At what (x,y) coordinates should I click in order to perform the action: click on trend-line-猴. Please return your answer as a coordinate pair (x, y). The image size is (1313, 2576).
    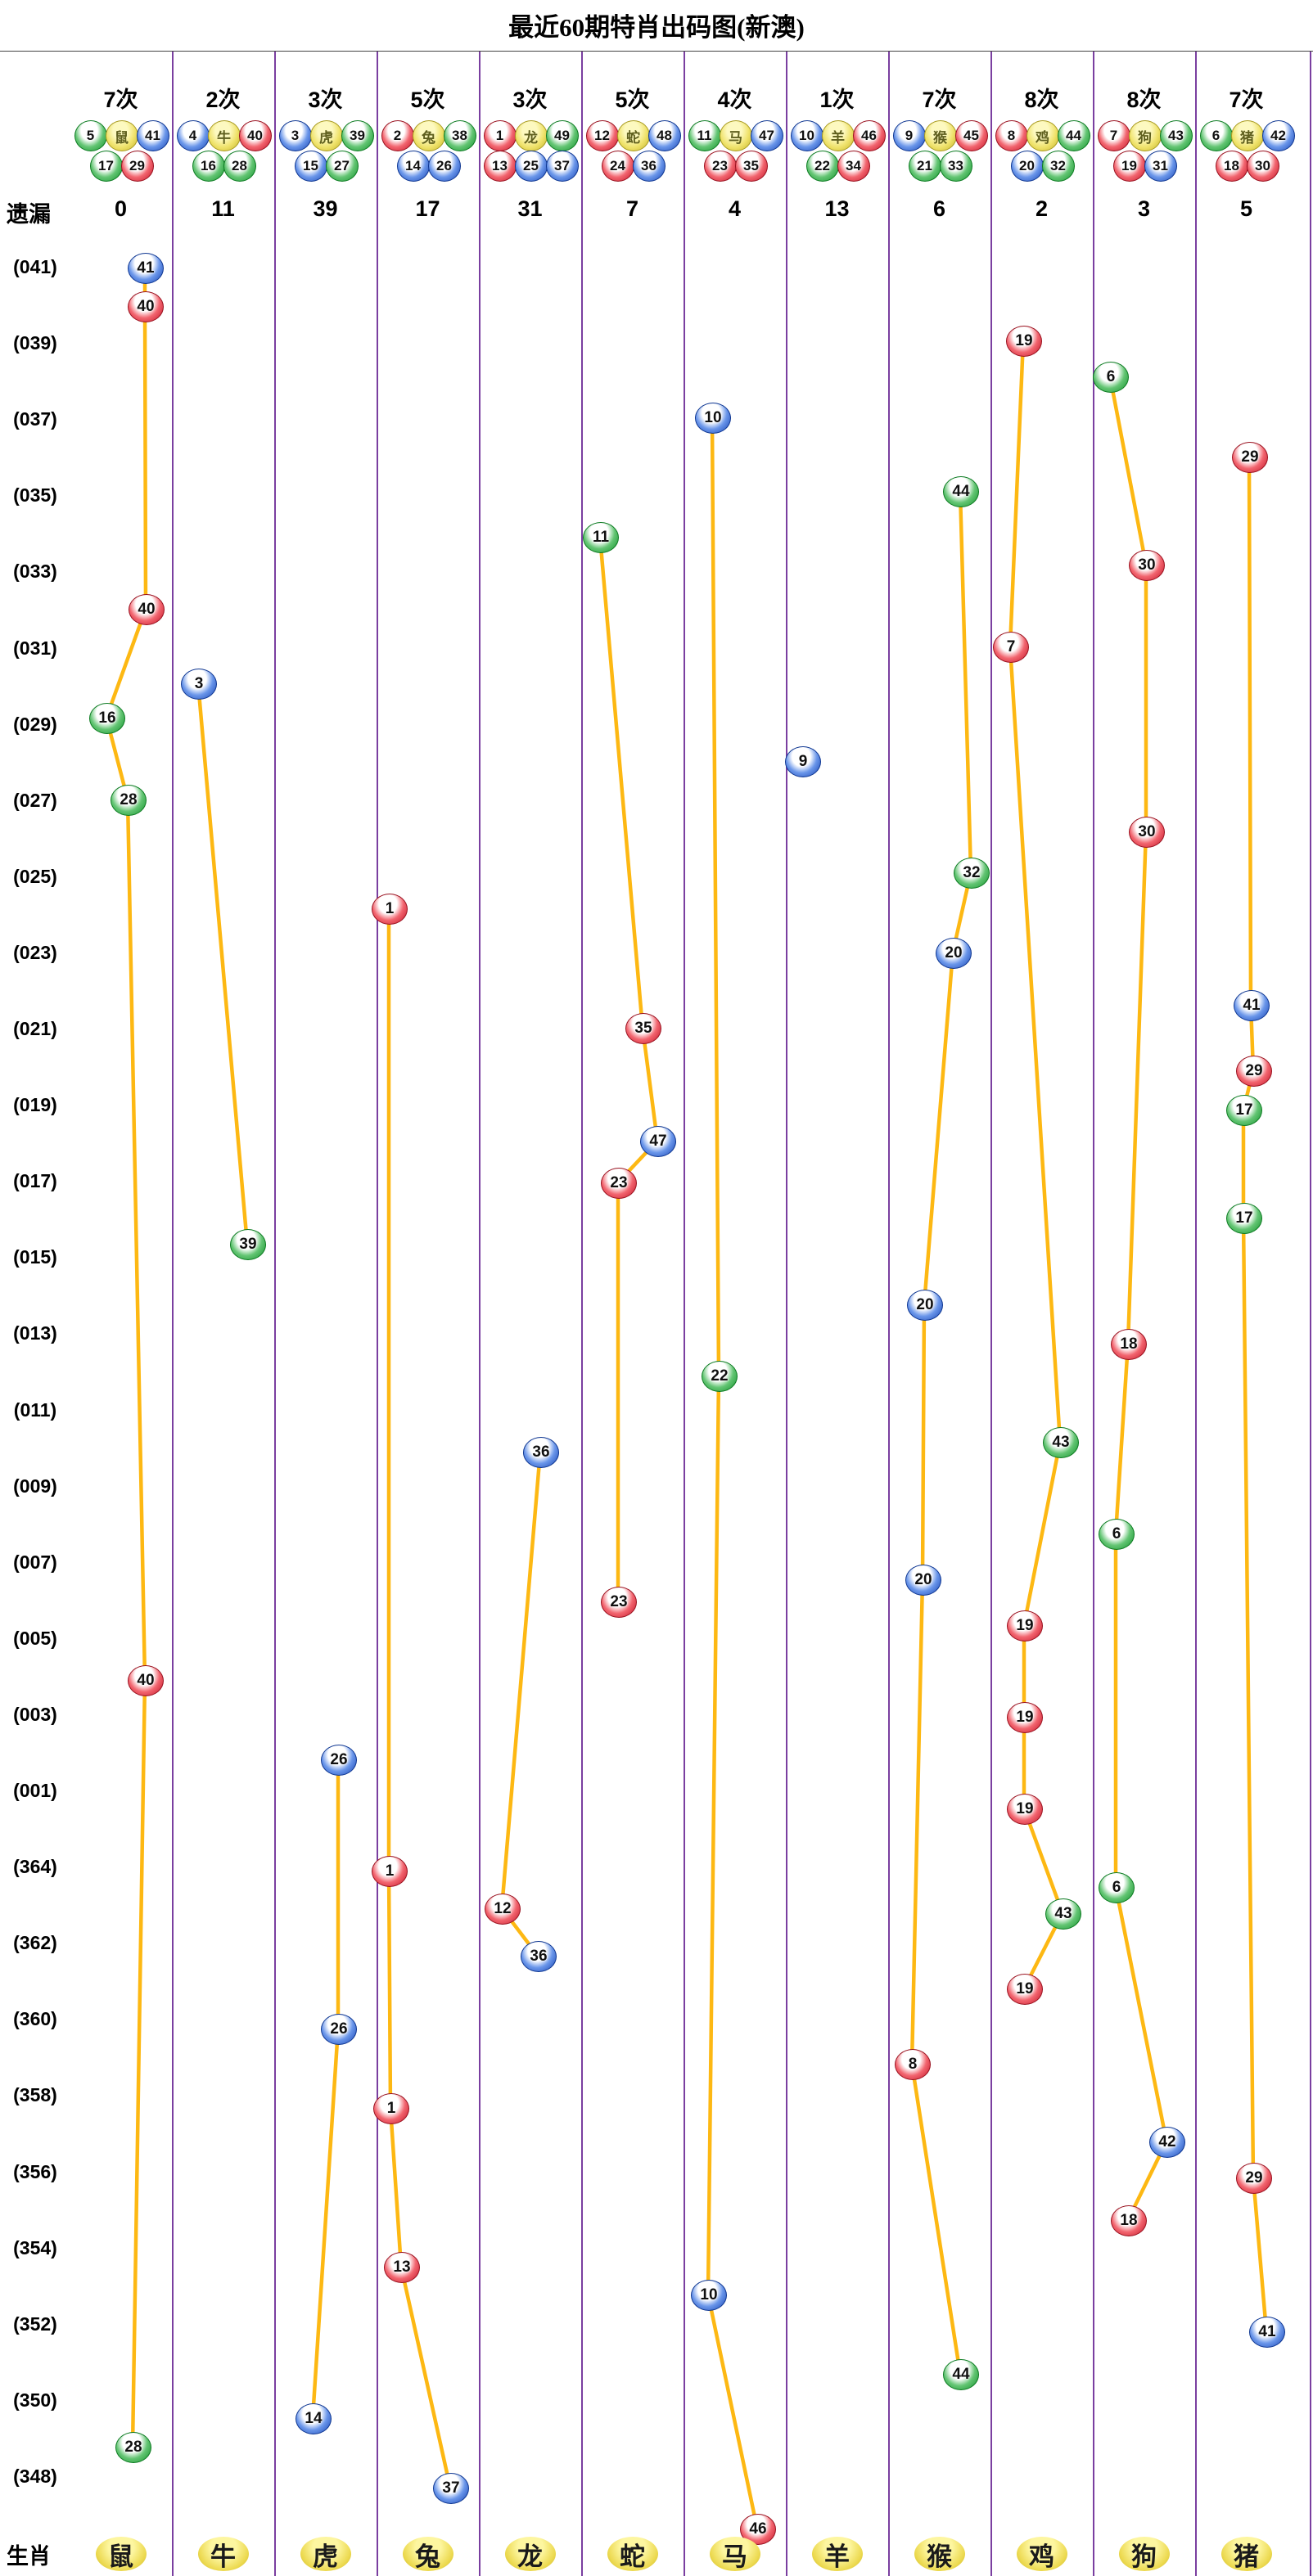
    Looking at the image, I should click on (941, 1432).